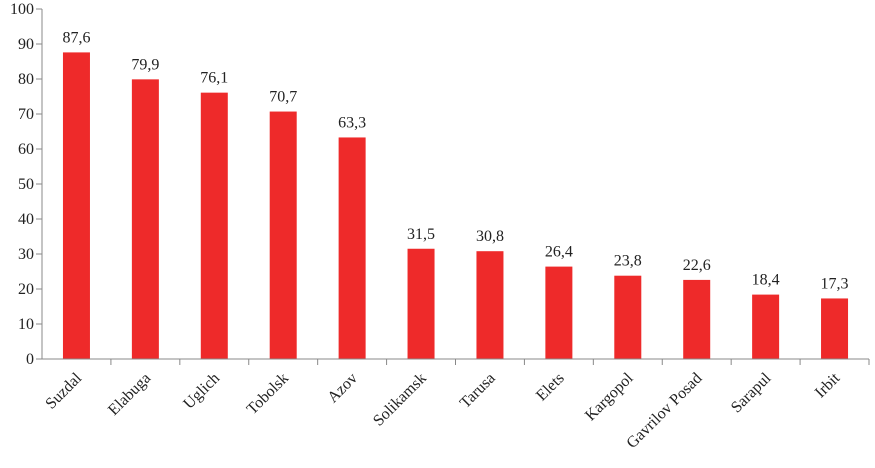 The width and height of the screenshot is (875, 468). What do you see at coordinates (835, 283) in the screenshot?
I see `data-label-irbit: 17,3` at bounding box center [835, 283].